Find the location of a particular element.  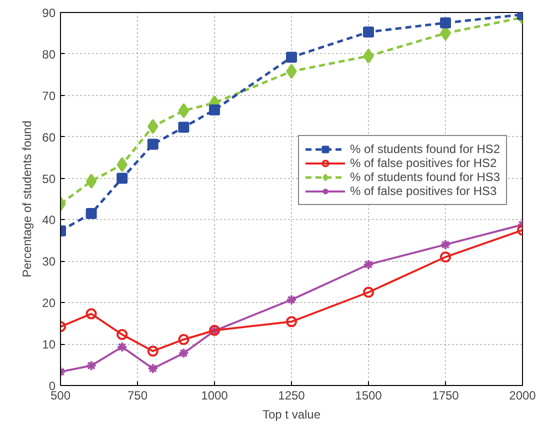

y-tick-label: 60 is located at coordinates (49, 137).